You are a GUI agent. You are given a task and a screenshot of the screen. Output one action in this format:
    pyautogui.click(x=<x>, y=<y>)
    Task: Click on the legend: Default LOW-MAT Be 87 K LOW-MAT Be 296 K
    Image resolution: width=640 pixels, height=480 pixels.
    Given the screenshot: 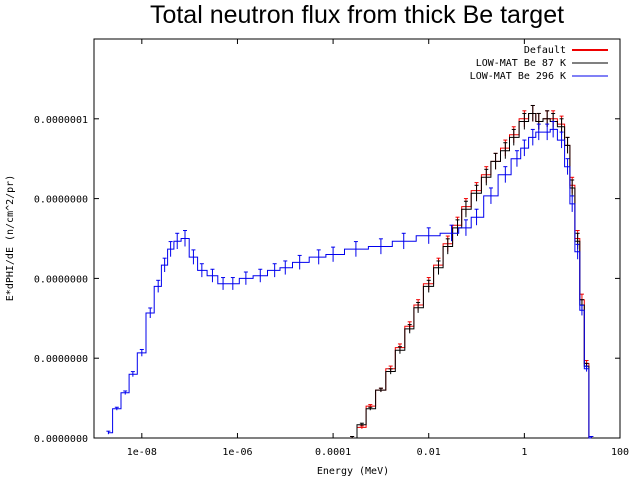 What is the action you would take?
    pyautogui.click(x=539, y=63)
    